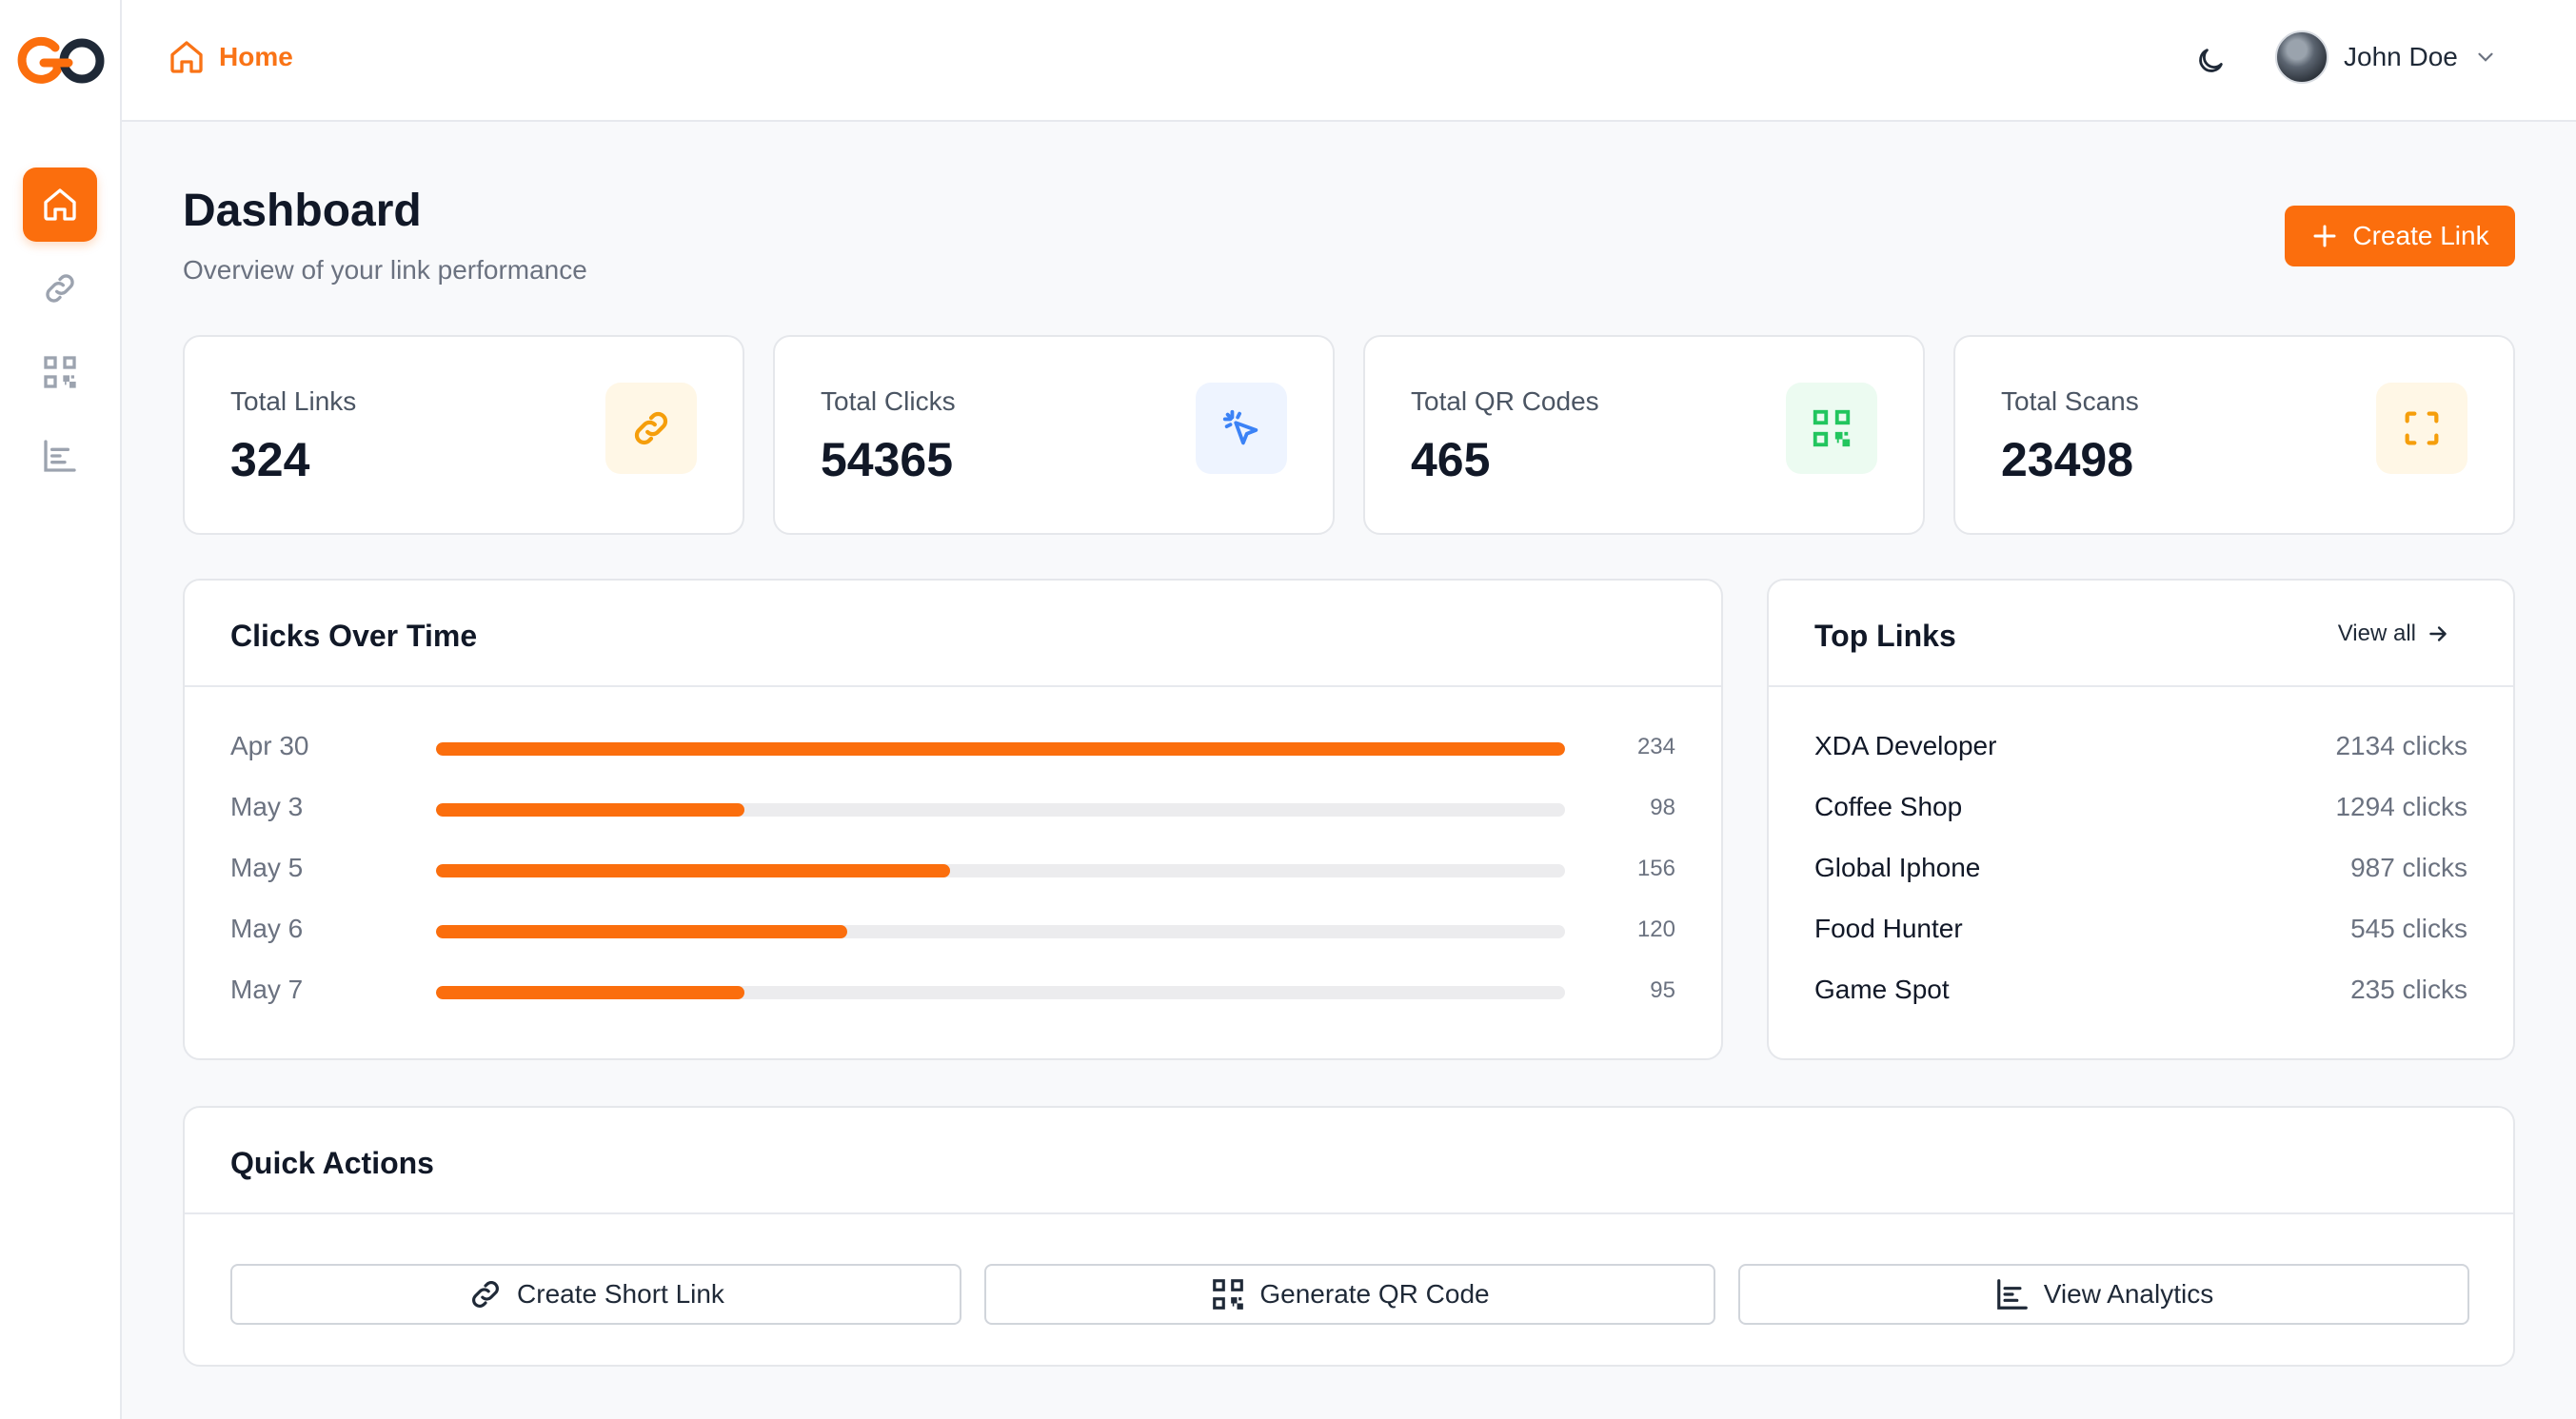  What do you see at coordinates (1054, 435) in the screenshot?
I see `stat-card-total-clicks: Total Clicks 54365` at bounding box center [1054, 435].